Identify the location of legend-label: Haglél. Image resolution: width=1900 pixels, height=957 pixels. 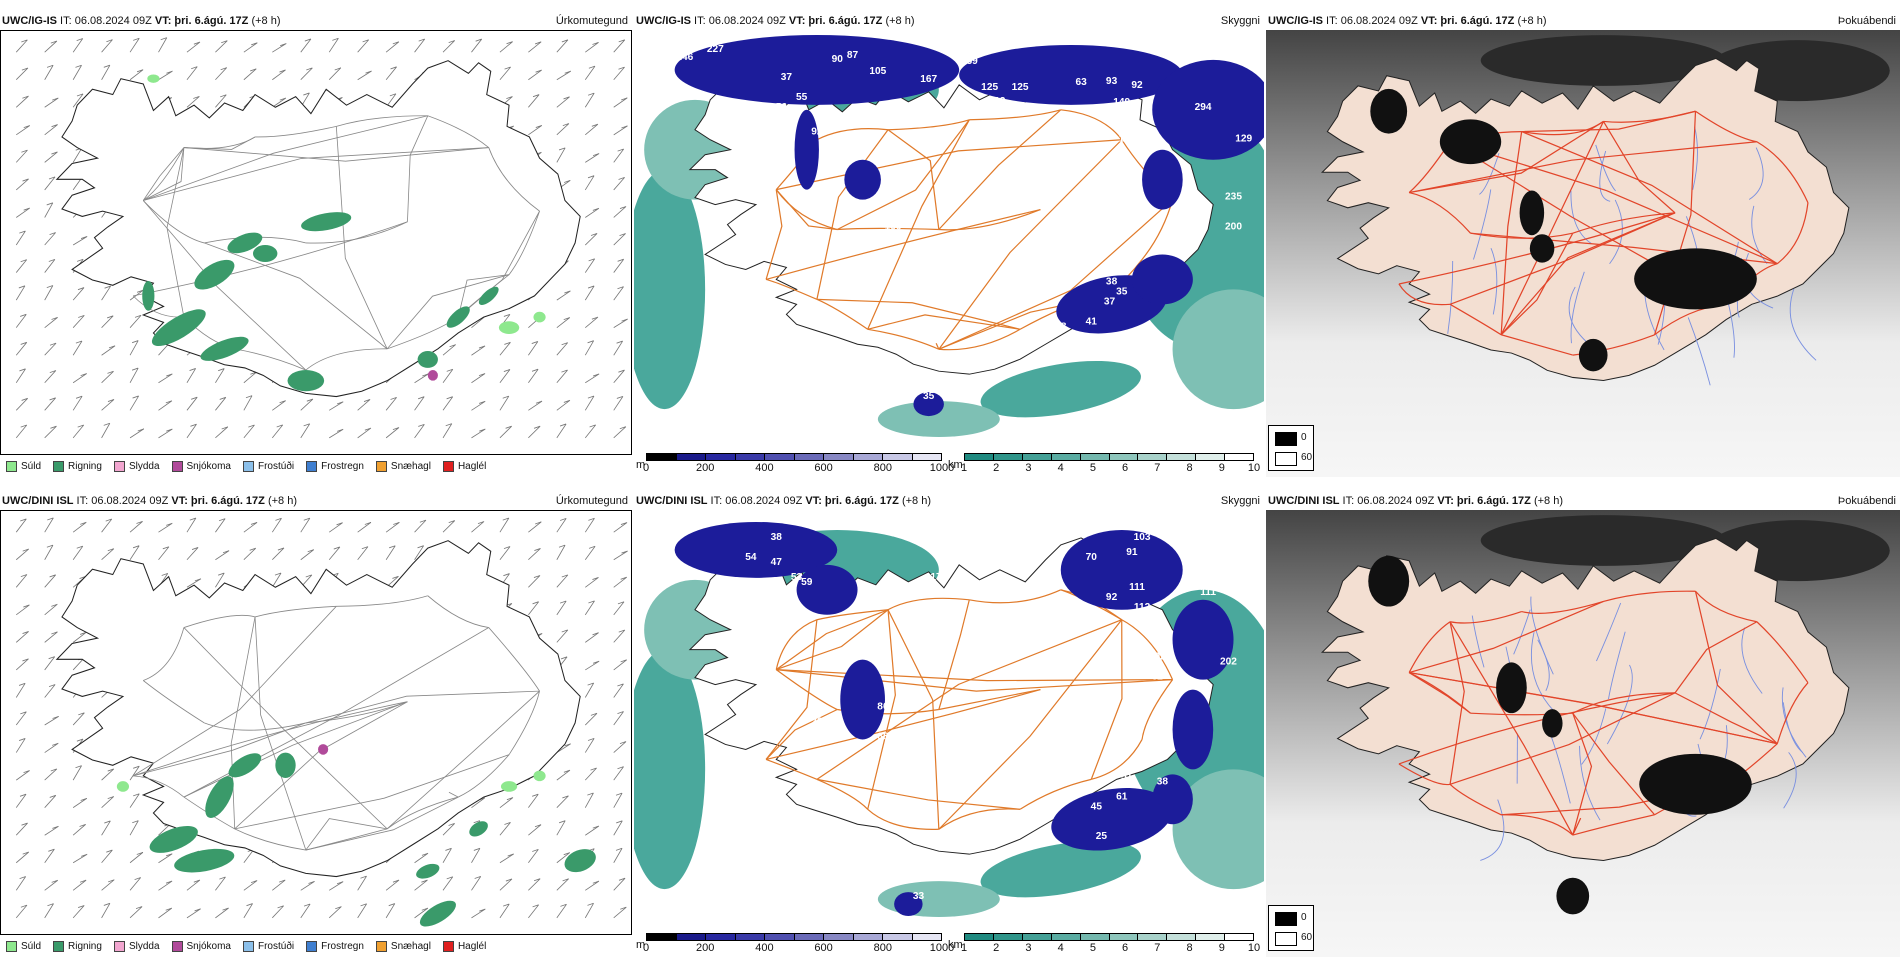
(472, 466).